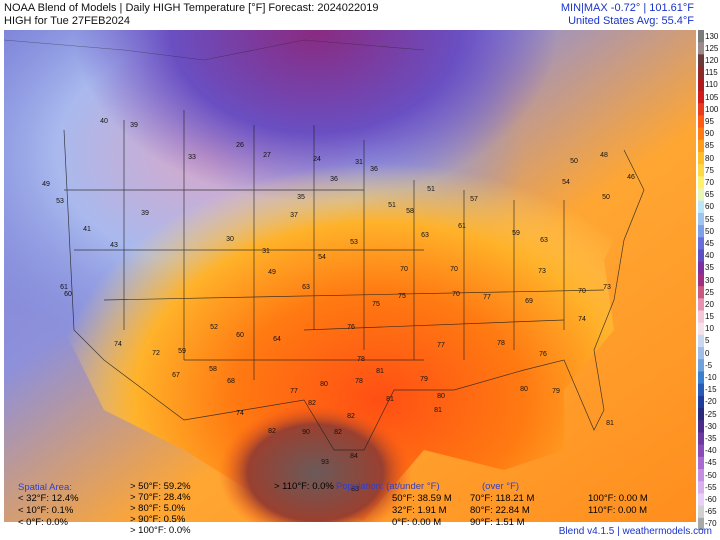 This screenshot has height=540, width=720. I want to click on footer-credit: Blend v4.1.5 | weathermodels.com, so click(635, 531).